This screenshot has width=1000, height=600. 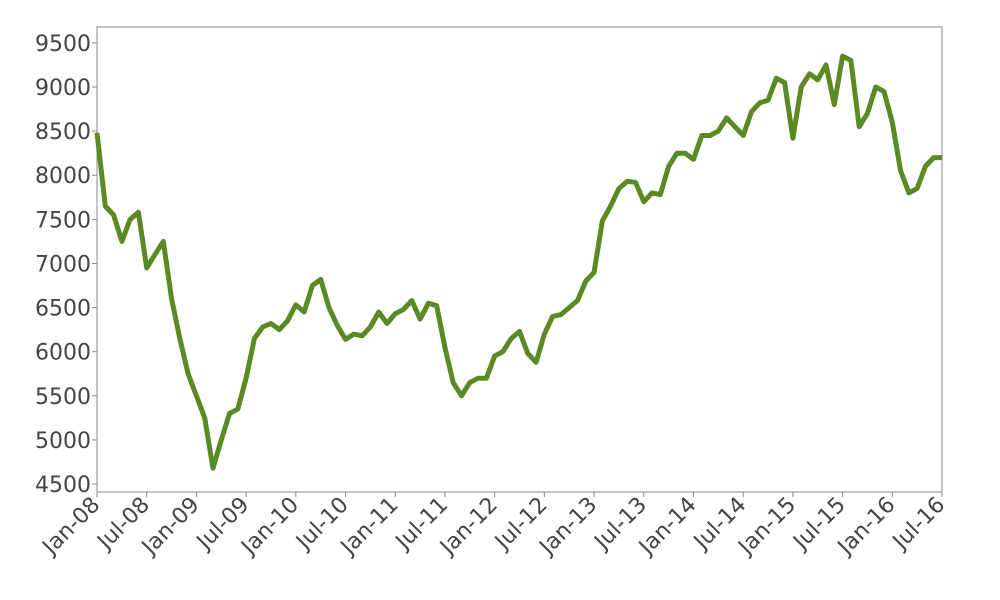 What do you see at coordinates (63, 441) in the screenshot?
I see `y-tick-label: 5000` at bounding box center [63, 441].